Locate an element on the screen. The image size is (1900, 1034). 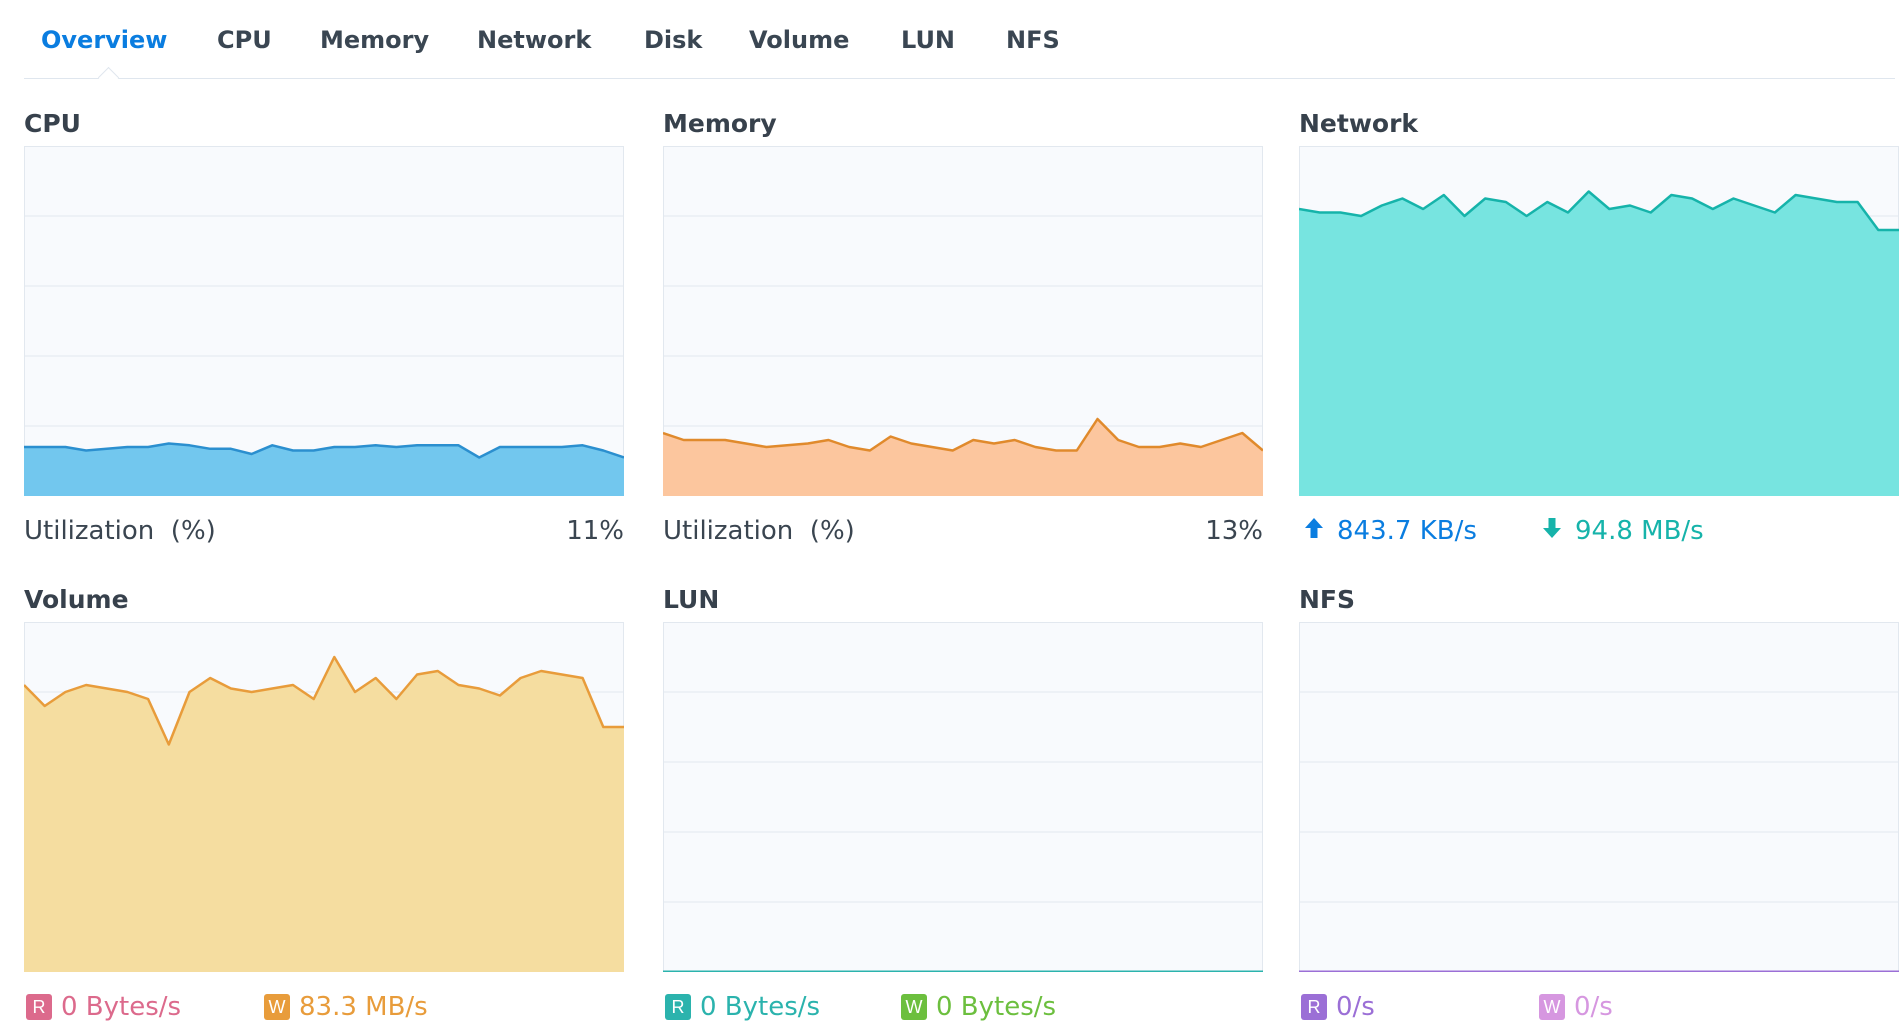
memory-series-0-line is located at coordinates (963, 434).